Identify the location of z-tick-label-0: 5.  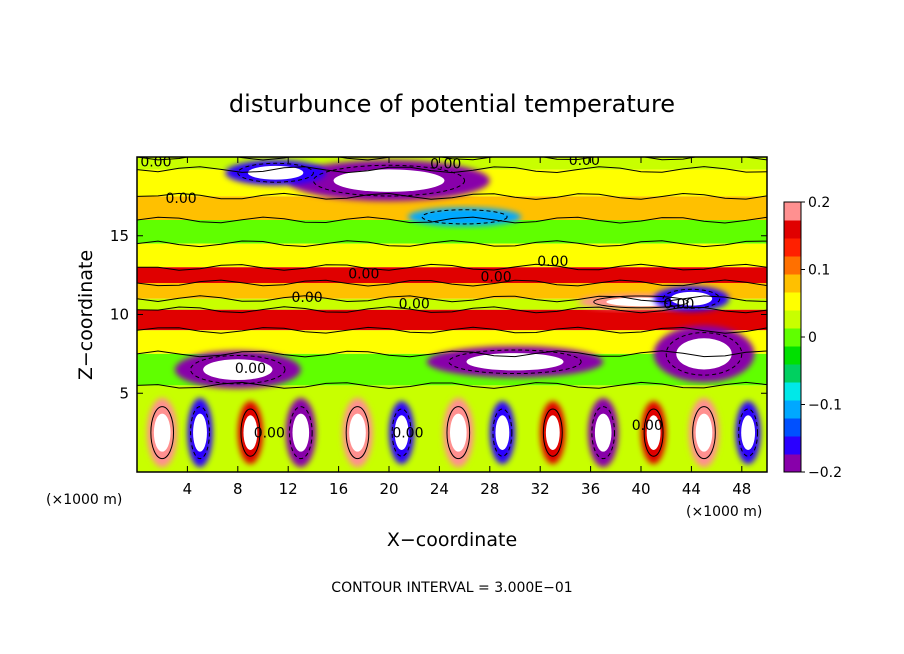
(124, 393).